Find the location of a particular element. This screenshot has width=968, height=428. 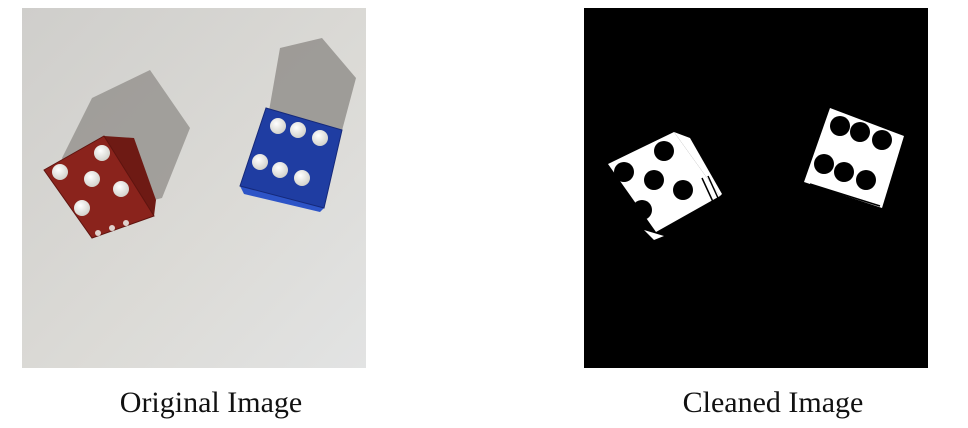

red-die-pips is located at coordinates (90, 180).